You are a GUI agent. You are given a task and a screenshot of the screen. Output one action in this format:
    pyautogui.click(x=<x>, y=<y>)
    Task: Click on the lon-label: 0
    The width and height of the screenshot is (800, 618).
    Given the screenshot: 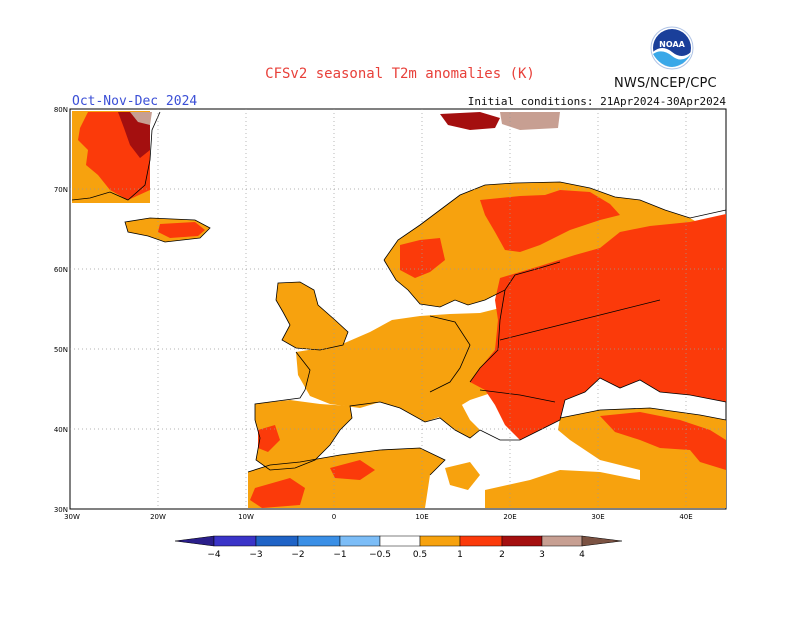 What is the action you would take?
    pyautogui.click(x=334, y=517)
    